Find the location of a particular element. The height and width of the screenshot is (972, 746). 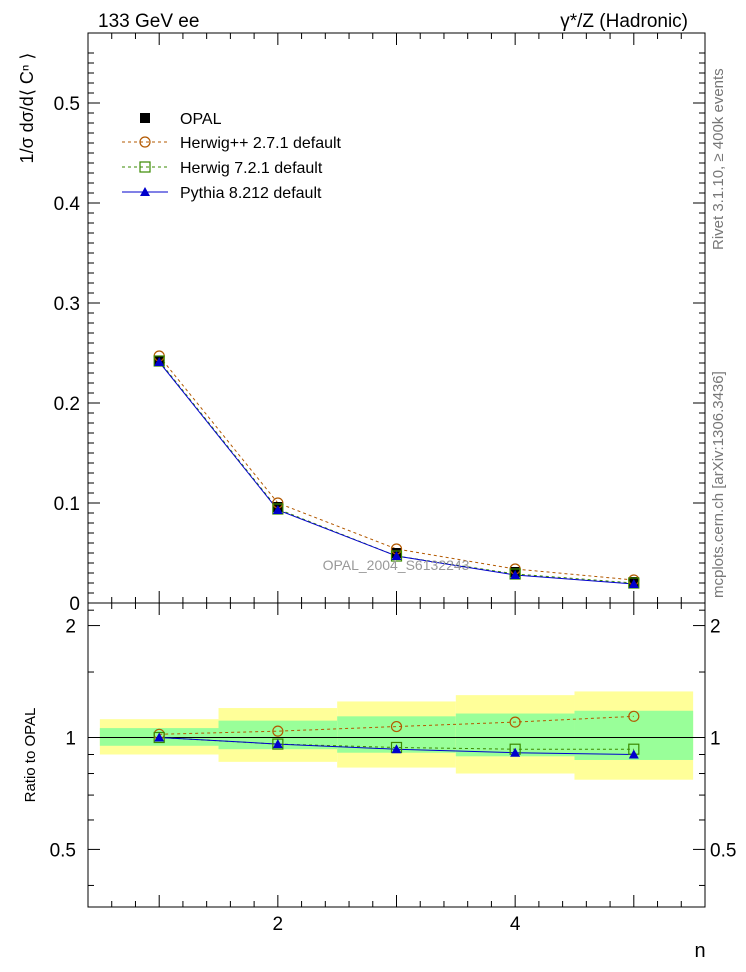

main-ytick-label: 0.4 is located at coordinates (67, 204).